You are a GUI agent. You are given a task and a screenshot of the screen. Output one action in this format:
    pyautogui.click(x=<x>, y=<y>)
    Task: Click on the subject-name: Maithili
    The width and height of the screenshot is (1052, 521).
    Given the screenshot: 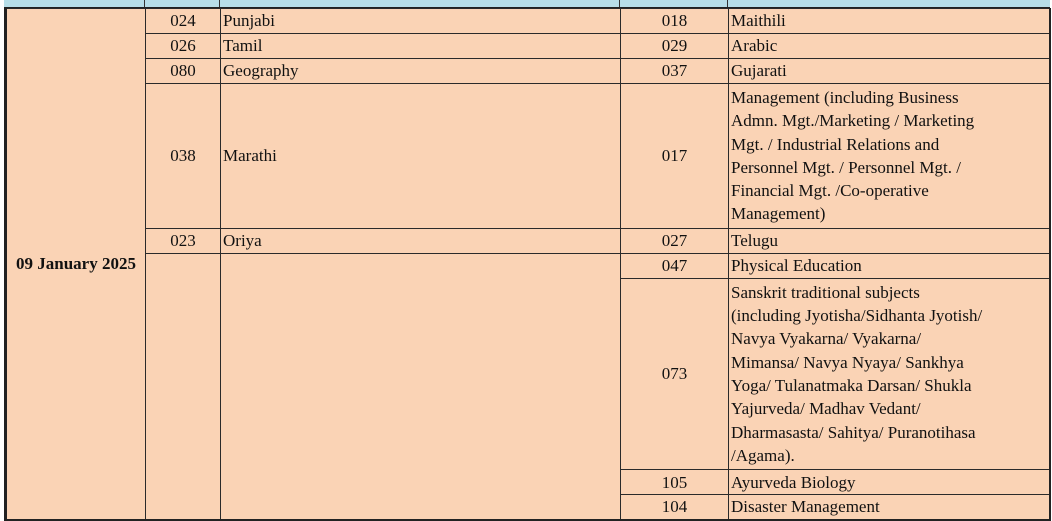 What is the action you would take?
    pyautogui.click(x=889, y=21)
    